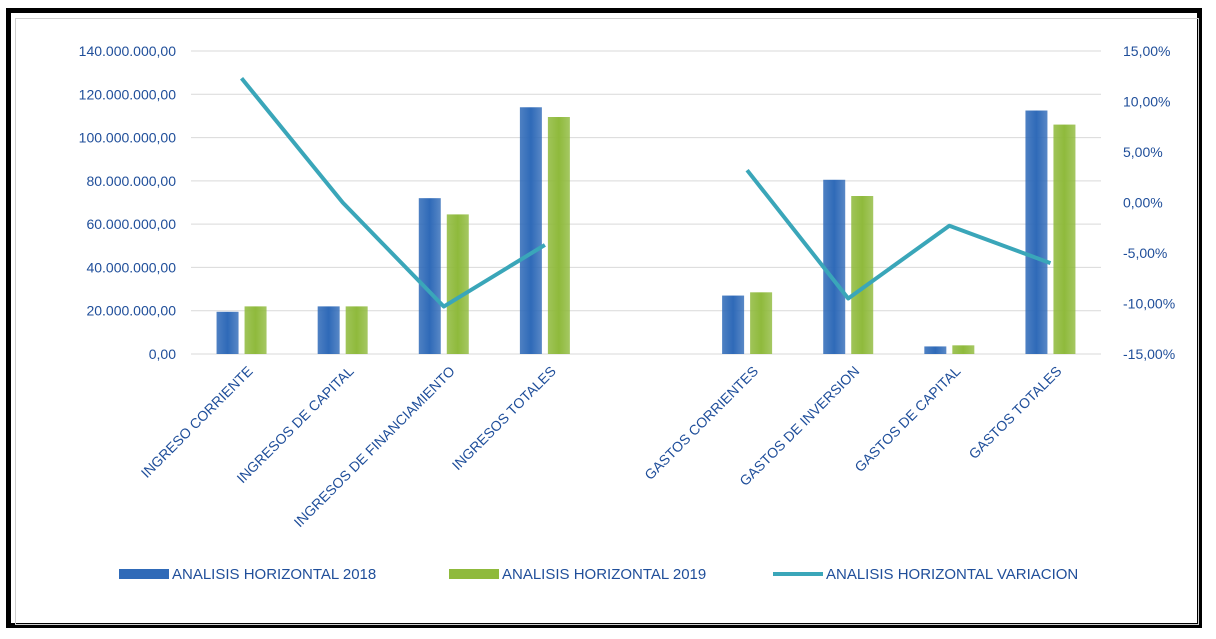  Describe the element at coordinates (128, 51) in the screenshot. I see `left-tick-label: 140.000.000,00` at that location.